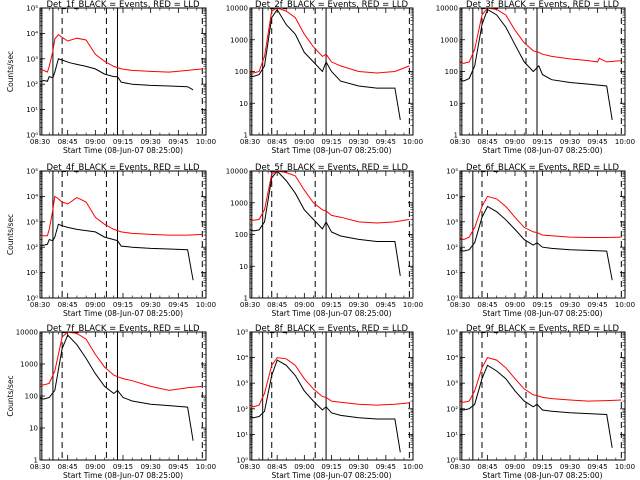 This screenshot has width=640, height=480. I want to click on chart-2-ytick-label: 1, so click(246, 136).